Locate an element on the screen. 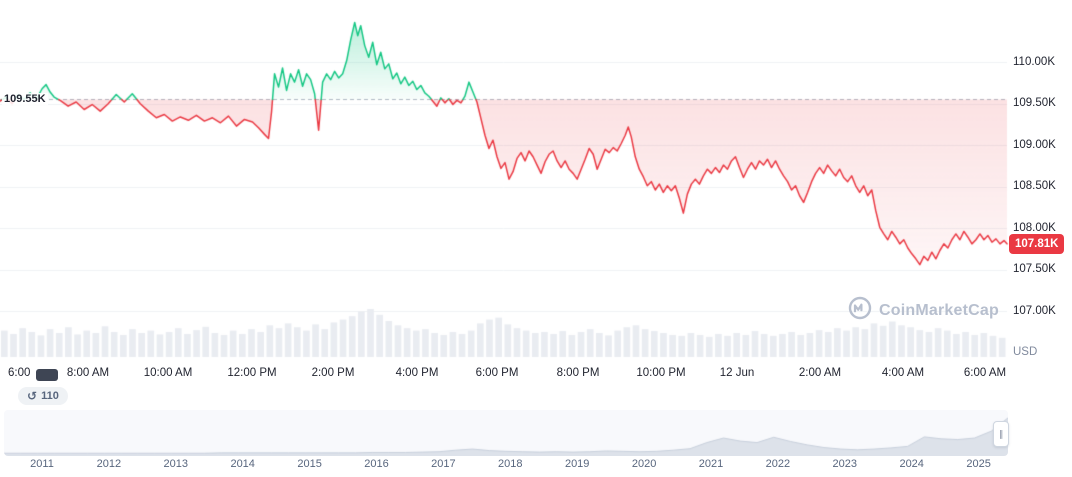  history-badge-count: 110 is located at coordinates (50, 396).